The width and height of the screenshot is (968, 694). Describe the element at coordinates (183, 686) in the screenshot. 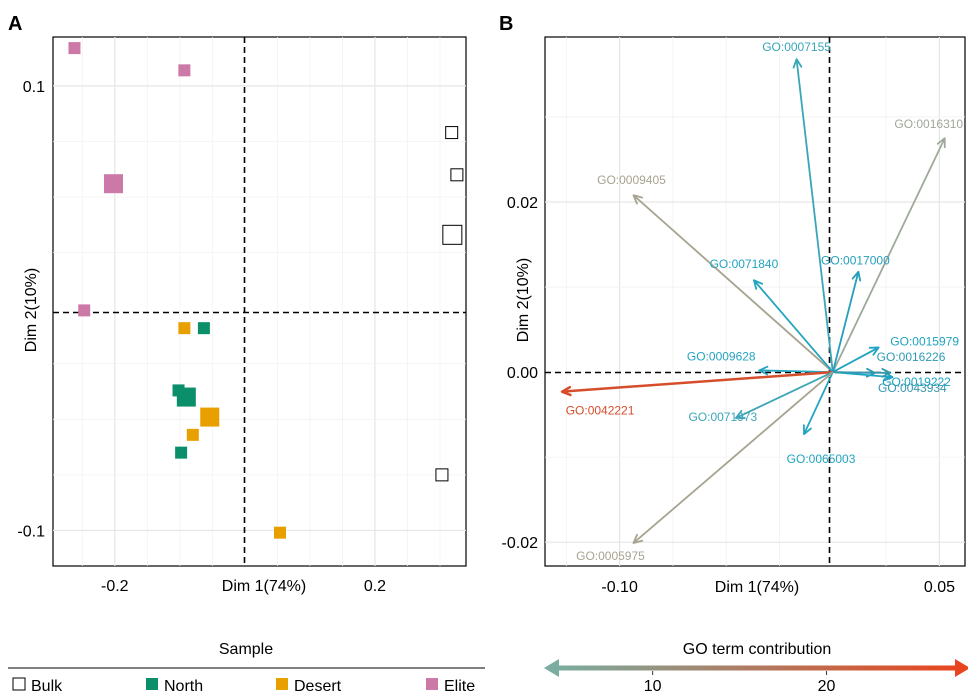

I see `legend-label-north: North` at that location.